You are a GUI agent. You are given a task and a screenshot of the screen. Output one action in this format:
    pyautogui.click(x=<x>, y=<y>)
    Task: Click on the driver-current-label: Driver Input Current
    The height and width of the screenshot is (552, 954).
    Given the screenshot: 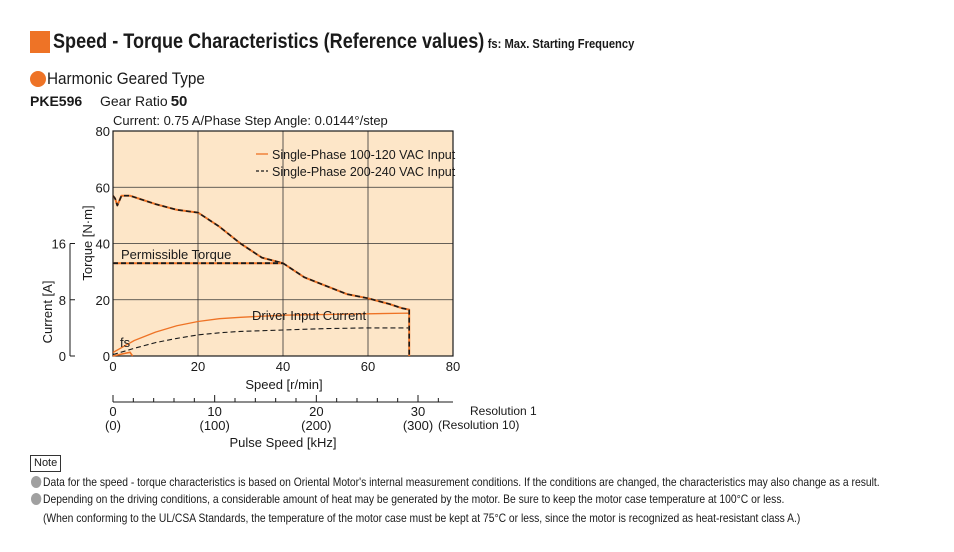 What is the action you would take?
    pyautogui.click(x=309, y=315)
    